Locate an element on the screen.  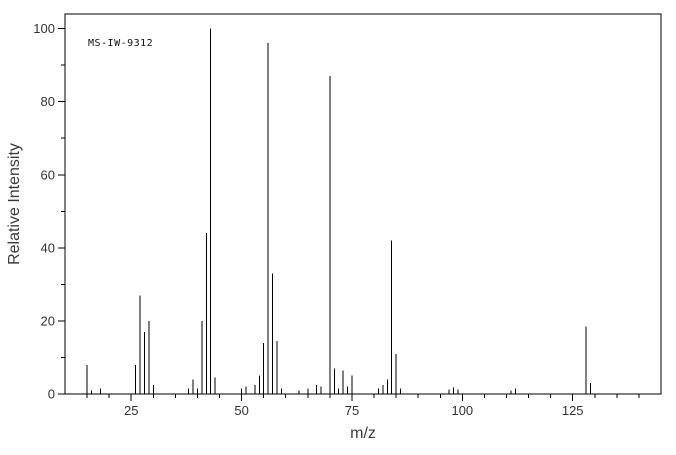
y-tick-label: 80 is located at coordinates (48, 101).